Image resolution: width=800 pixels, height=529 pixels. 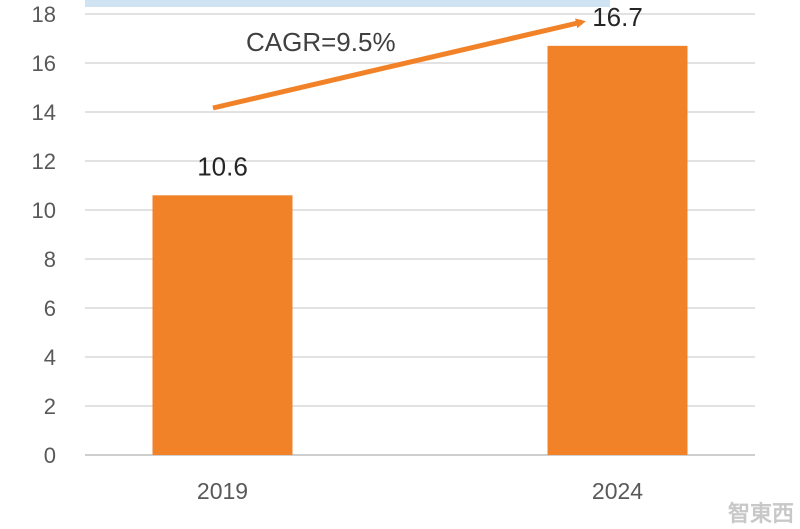 What do you see at coordinates (399, 64) in the screenshot?
I see `cagr-arrow` at bounding box center [399, 64].